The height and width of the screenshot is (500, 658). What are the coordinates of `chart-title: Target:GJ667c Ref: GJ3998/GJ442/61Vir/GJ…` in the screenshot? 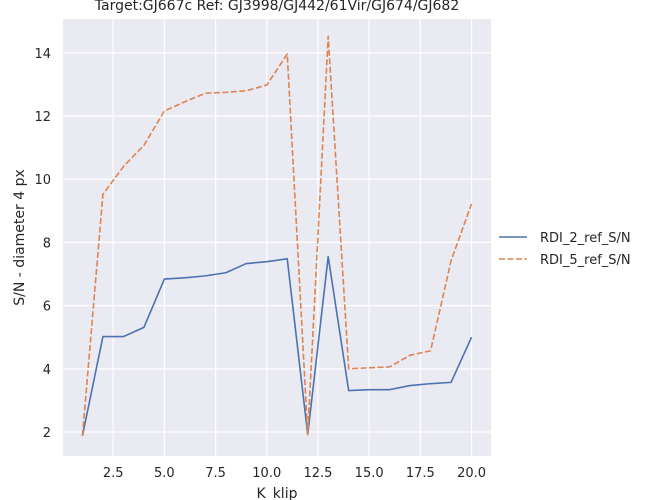 It's located at (277, 7).